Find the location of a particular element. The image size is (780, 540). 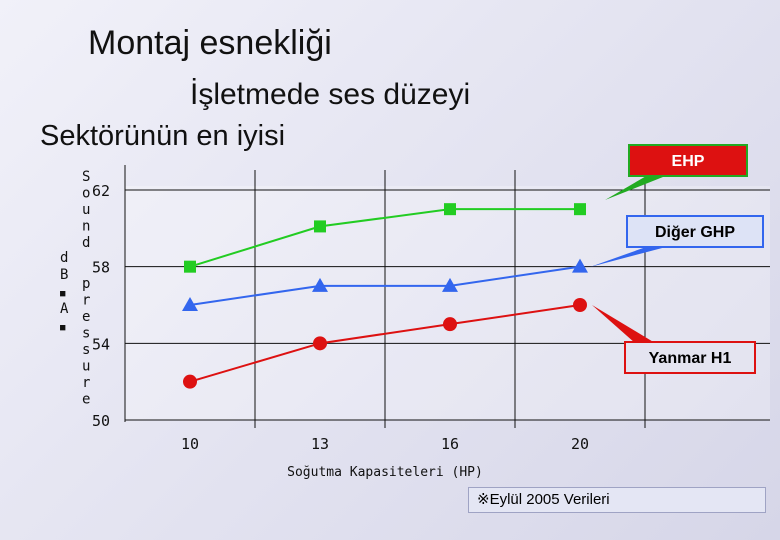

title-line-2: İşletmede ses düzeyi is located at coordinates (330, 94).